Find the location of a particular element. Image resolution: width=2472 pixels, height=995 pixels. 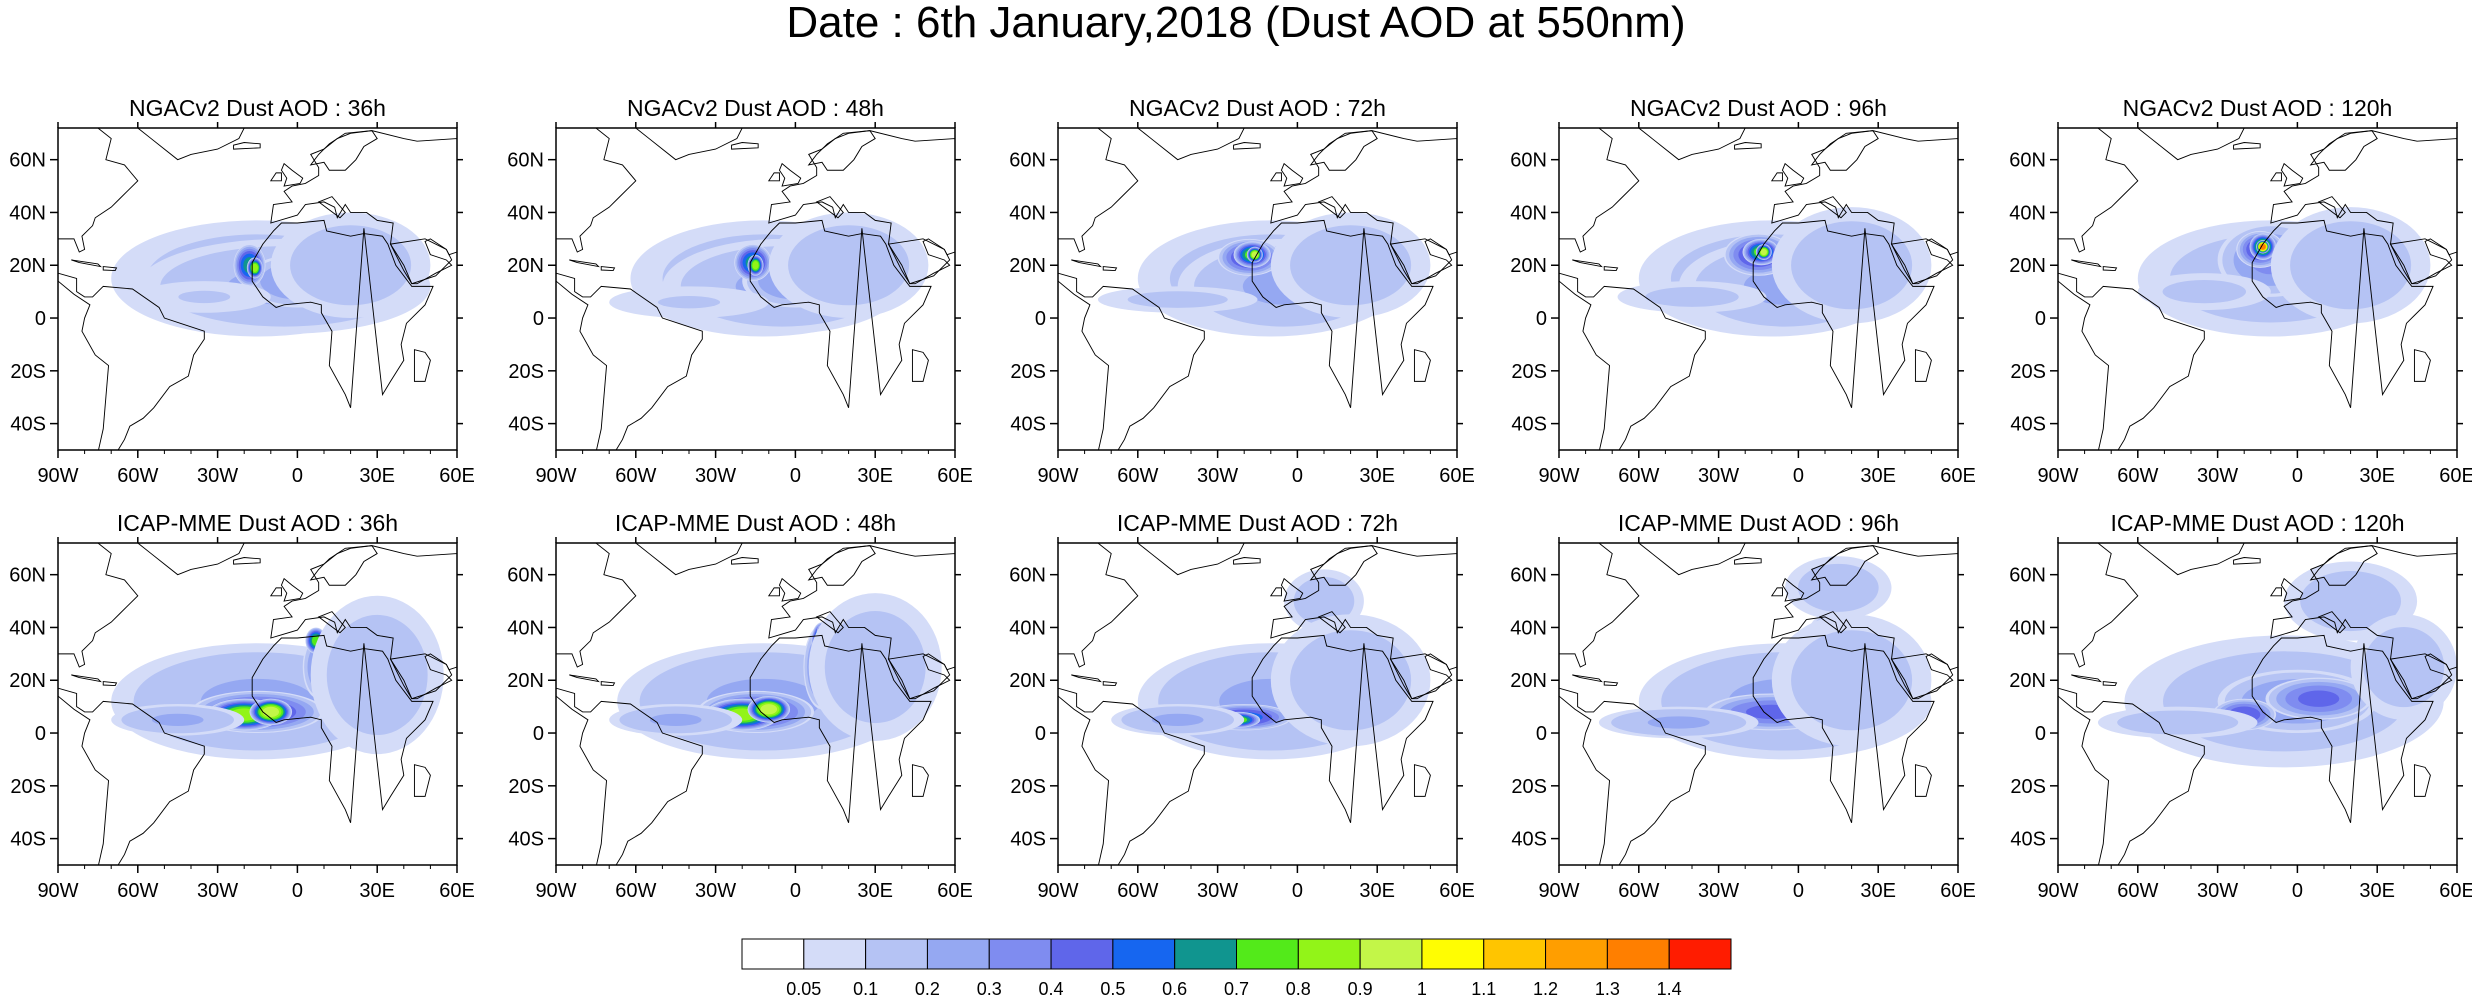

panel-title: NGACv2 Dust AOD : 72h is located at coordinates (1257, 108).